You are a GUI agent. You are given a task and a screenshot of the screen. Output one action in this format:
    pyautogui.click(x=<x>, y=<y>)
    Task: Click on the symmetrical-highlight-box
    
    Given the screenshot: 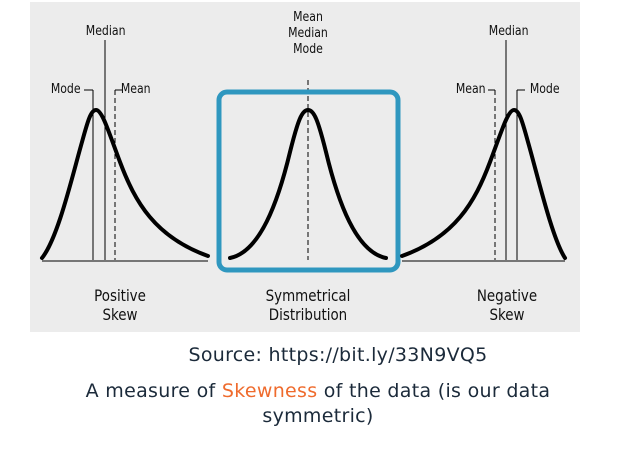 What is the action you would take?
    pyautogui.click(x=308, y=181)
    